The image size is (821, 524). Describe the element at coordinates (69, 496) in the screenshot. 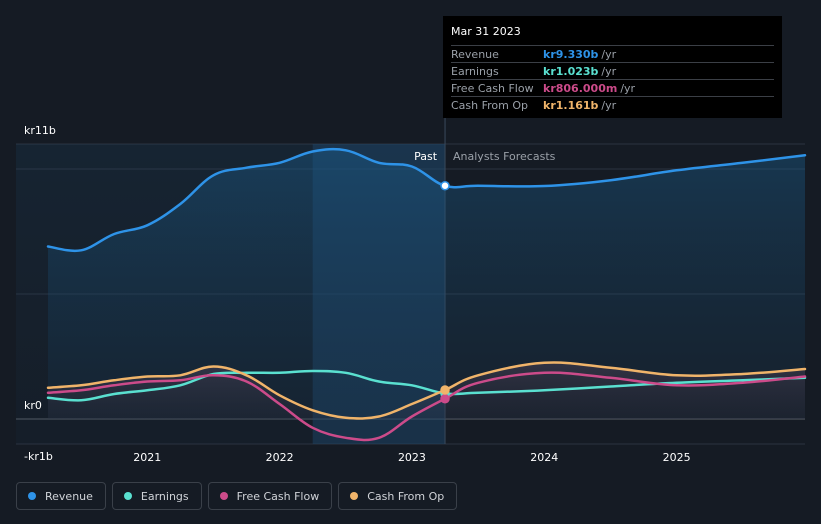

I see `legend-label: Revenue` at that location.